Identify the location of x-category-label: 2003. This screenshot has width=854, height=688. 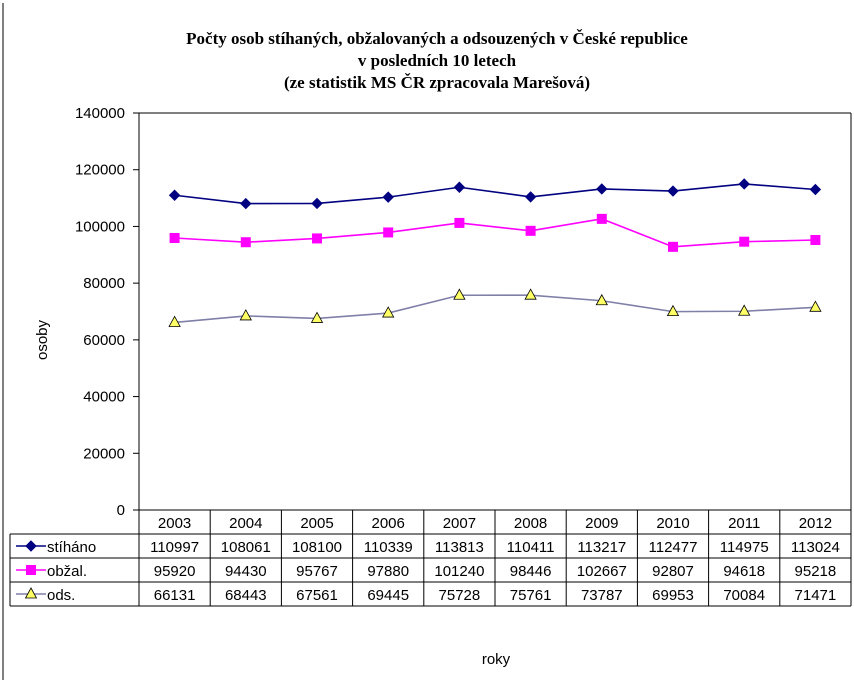
(174, 523).